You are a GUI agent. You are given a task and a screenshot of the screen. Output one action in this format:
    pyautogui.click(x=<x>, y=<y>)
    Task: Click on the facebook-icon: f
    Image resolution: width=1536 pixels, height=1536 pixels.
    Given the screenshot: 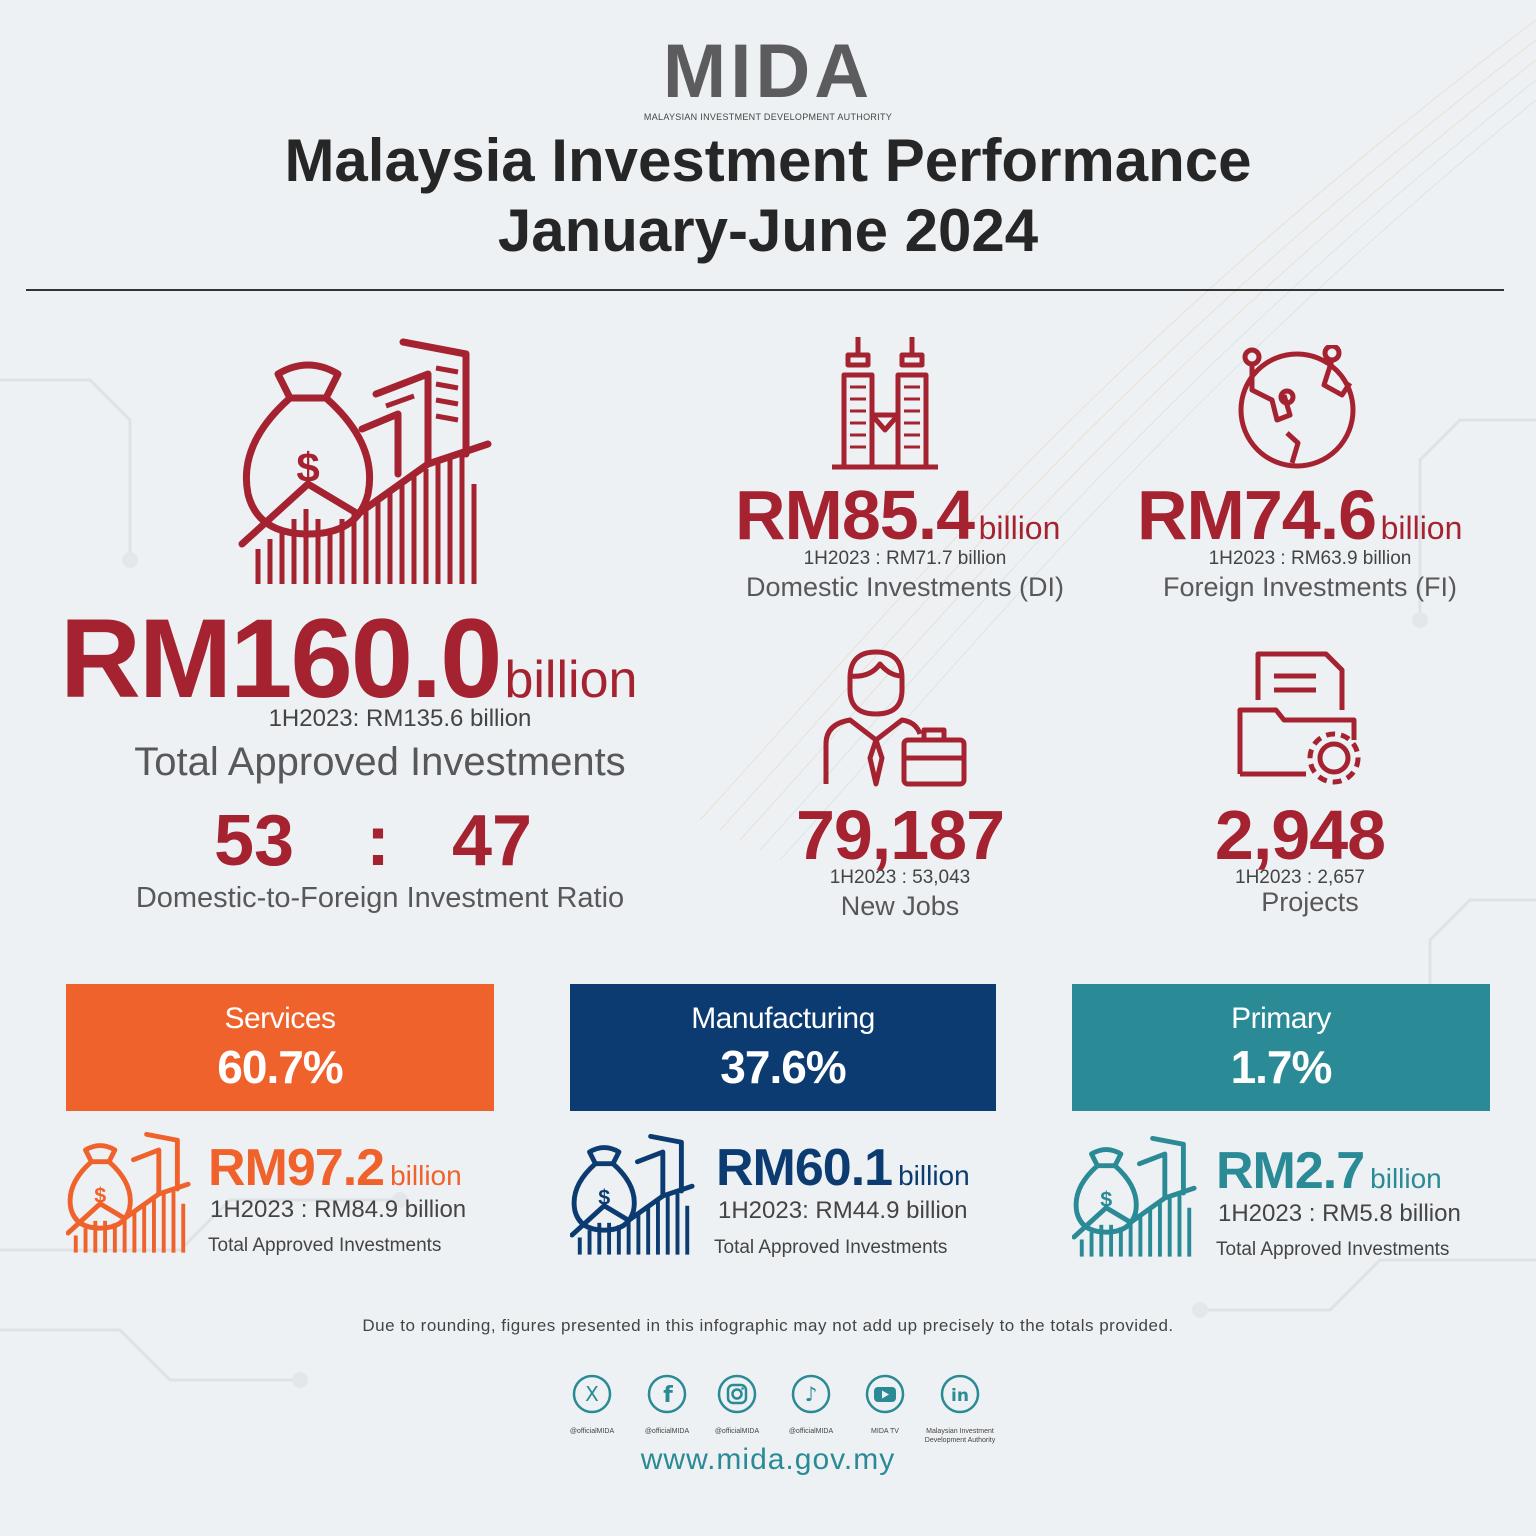 What is the action you would take?
    pyautogui.click(x=667, y=1394)
    